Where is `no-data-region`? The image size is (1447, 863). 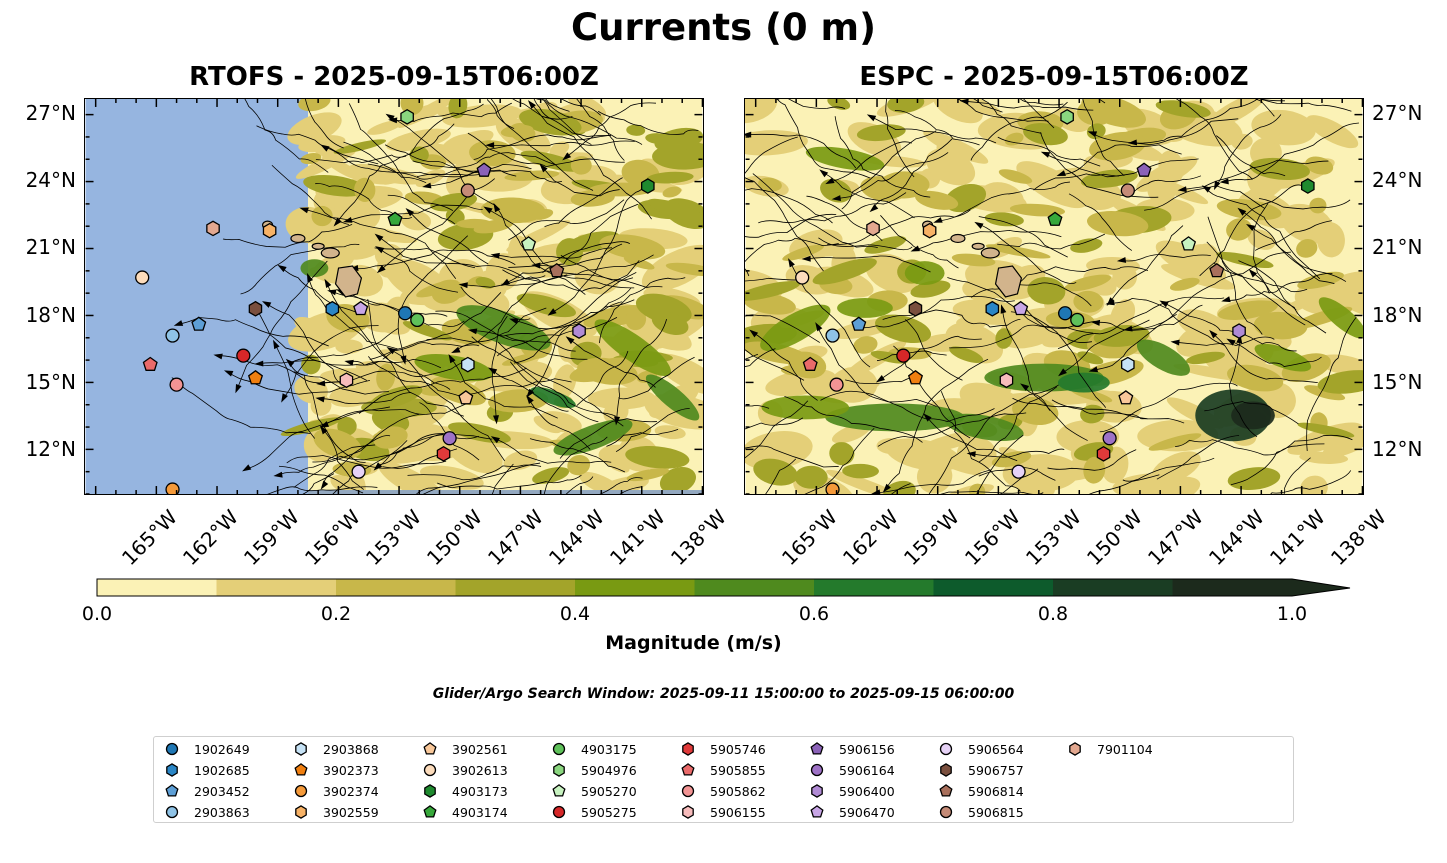
no-data-region is located at coordinates (197, 296).